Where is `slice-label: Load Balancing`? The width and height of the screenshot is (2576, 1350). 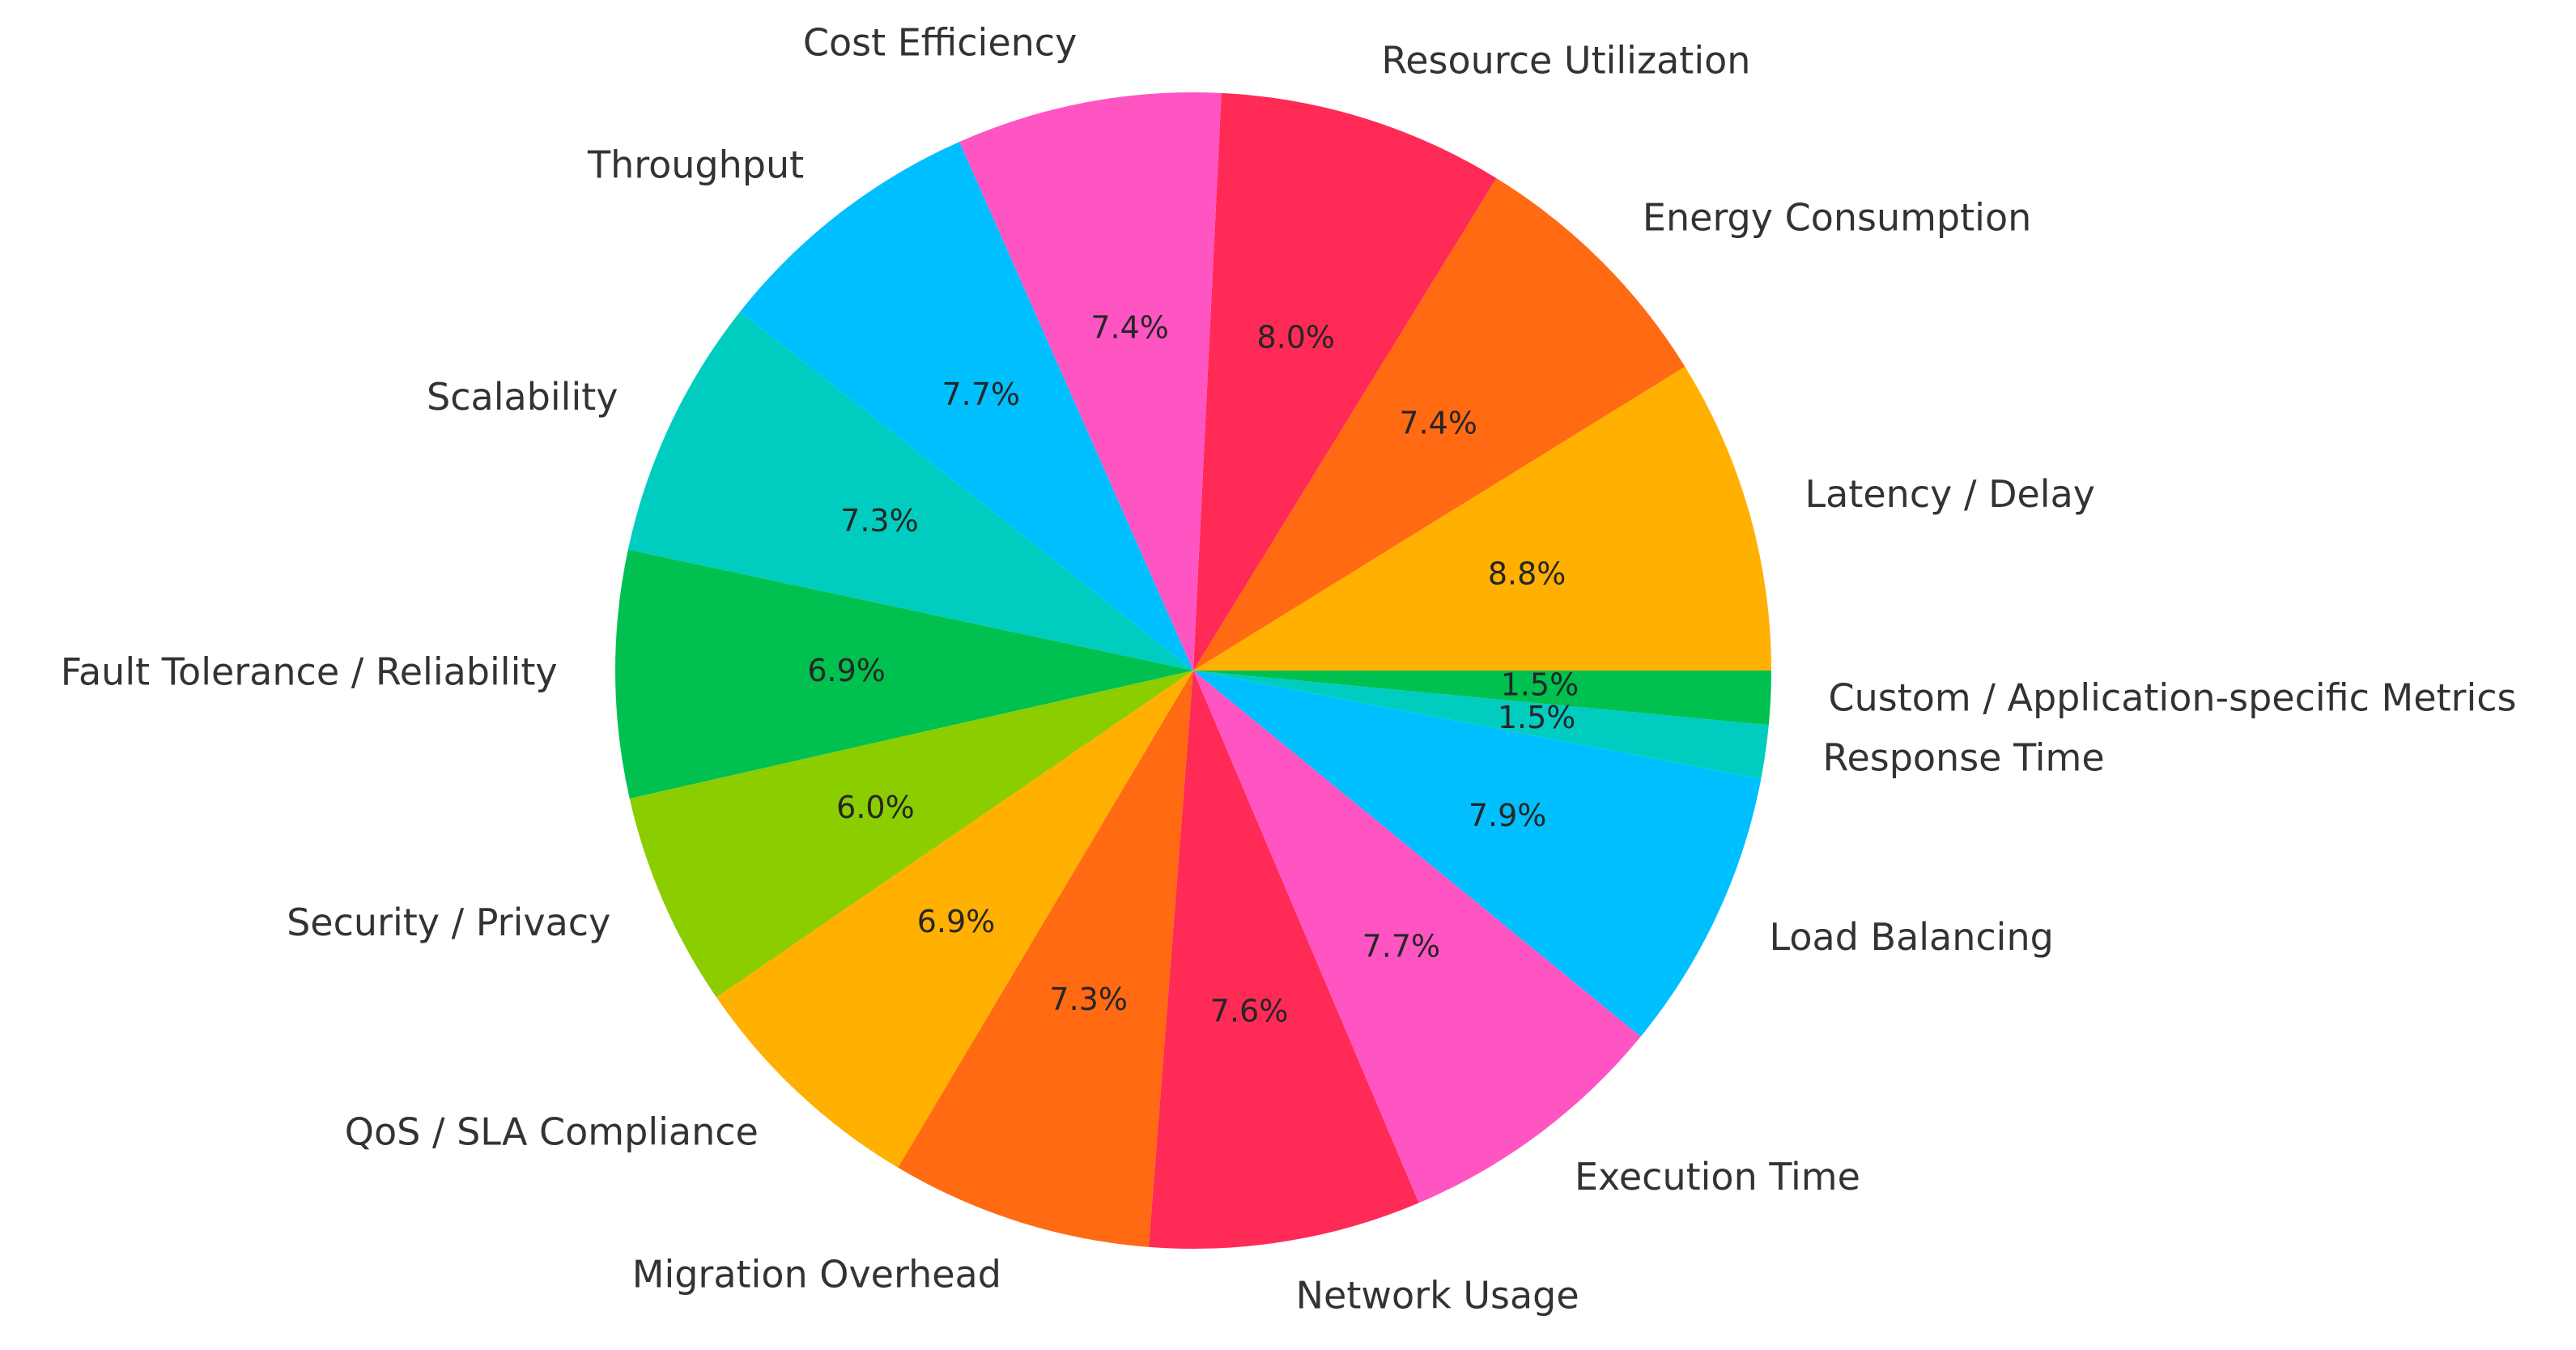
slice-label: Load Balancing is located at coordinates (1912, 937).